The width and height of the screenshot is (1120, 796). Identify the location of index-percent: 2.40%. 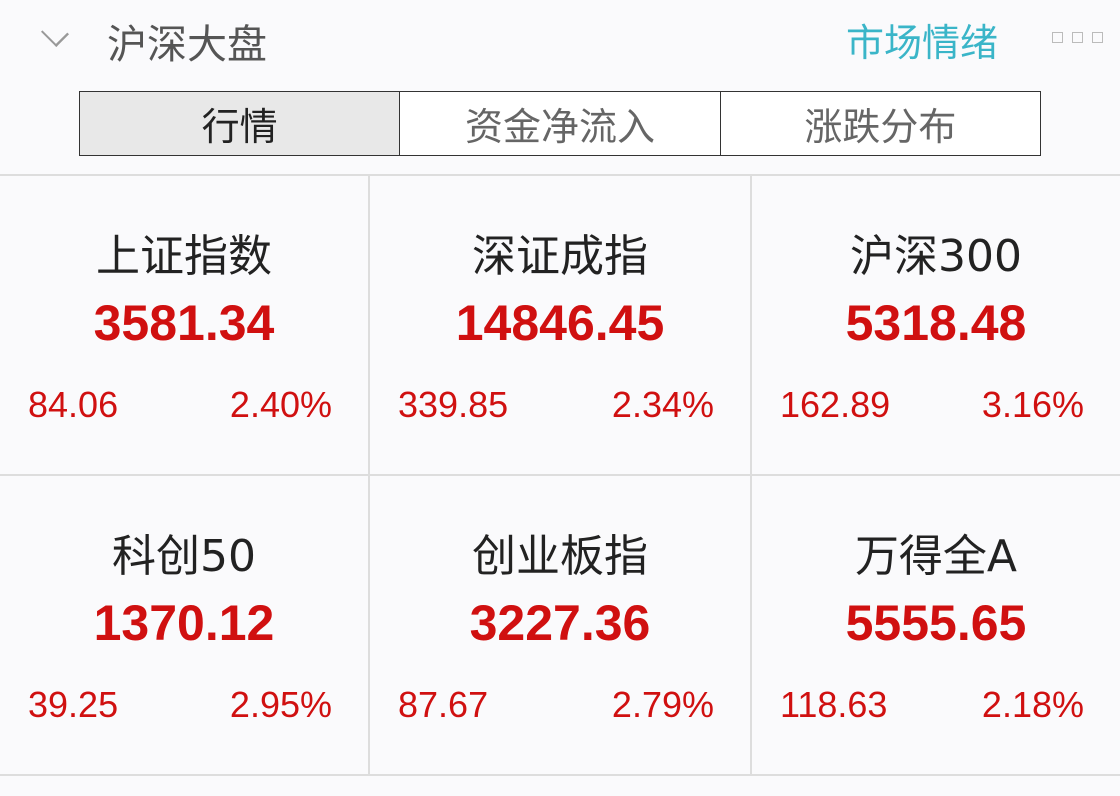
(280, 404).